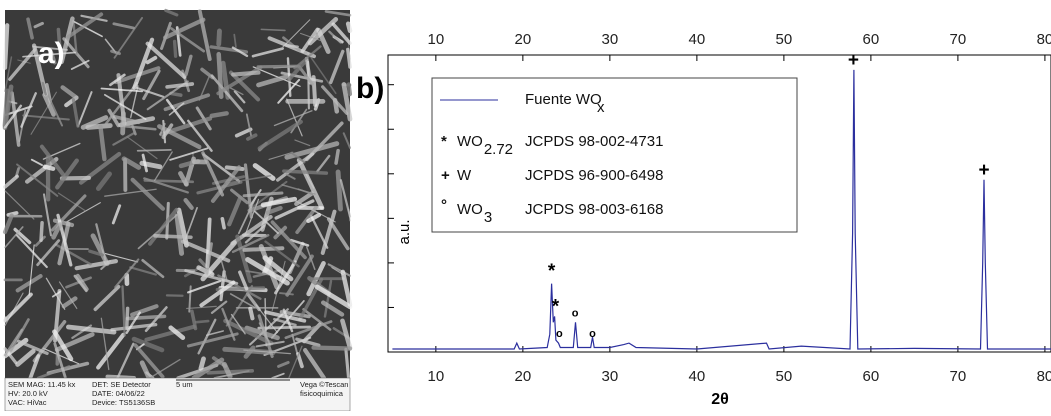  I want to click on y-axis-label: a.u., so click(404, 231).